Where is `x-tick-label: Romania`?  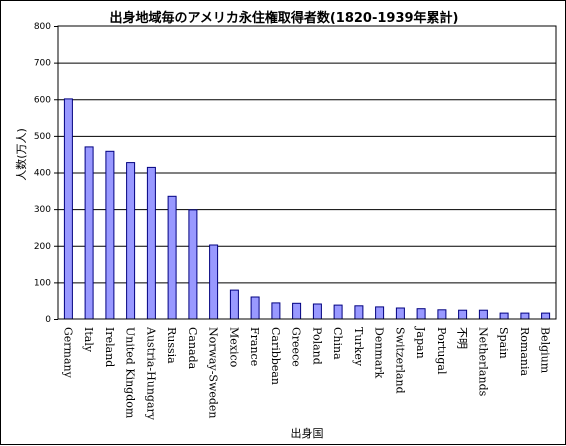 x-tick-label: Romania is located at coordinates (524, 351).